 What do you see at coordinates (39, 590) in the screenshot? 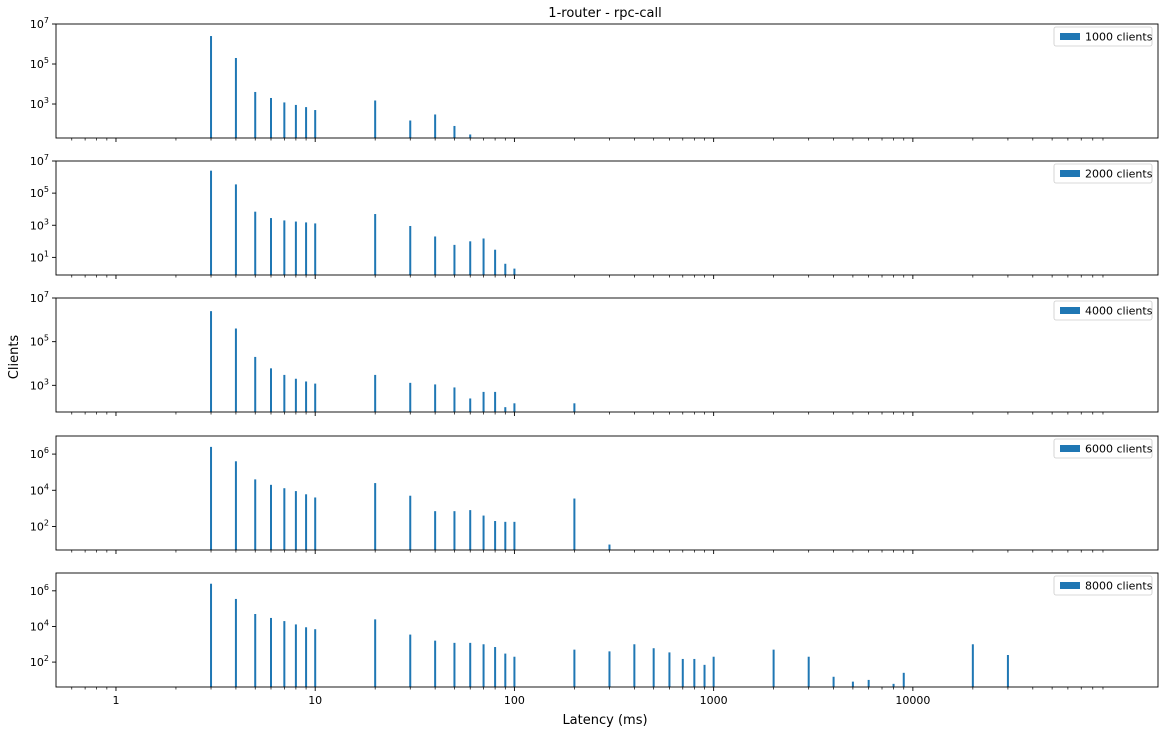
I see `y-tick-label: 10⁶` at bounding box center [39, 590].